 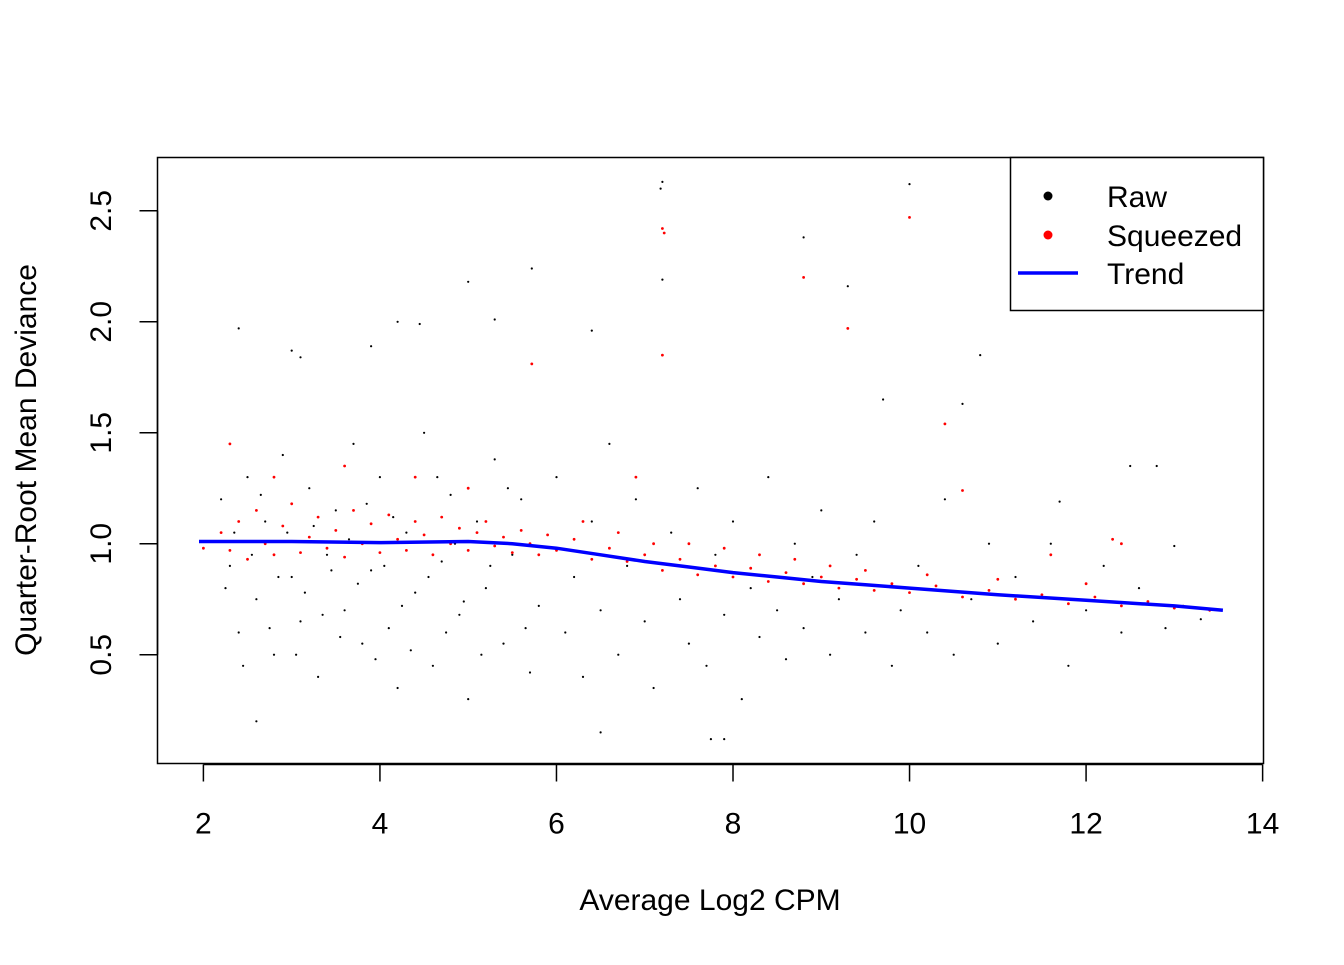 I want to click on x-tick-label: 12, so click(x=1085, y=824).